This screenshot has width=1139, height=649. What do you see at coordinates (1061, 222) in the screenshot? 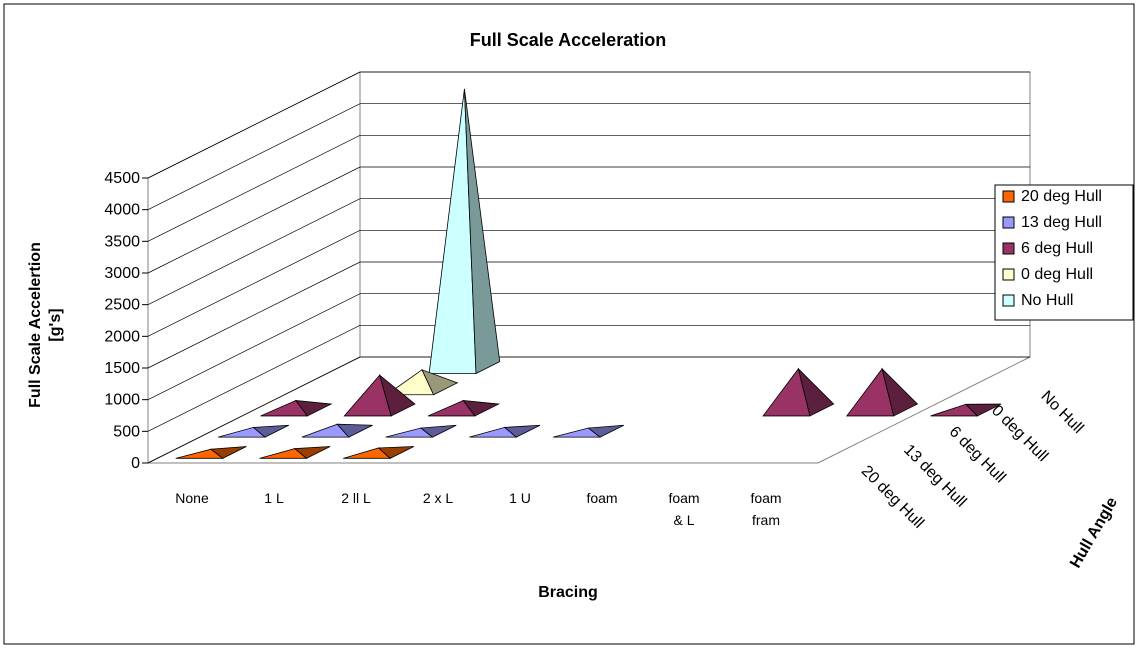
I see `legend-label: 13 deg Hull` at bounding box center [1061, 222].